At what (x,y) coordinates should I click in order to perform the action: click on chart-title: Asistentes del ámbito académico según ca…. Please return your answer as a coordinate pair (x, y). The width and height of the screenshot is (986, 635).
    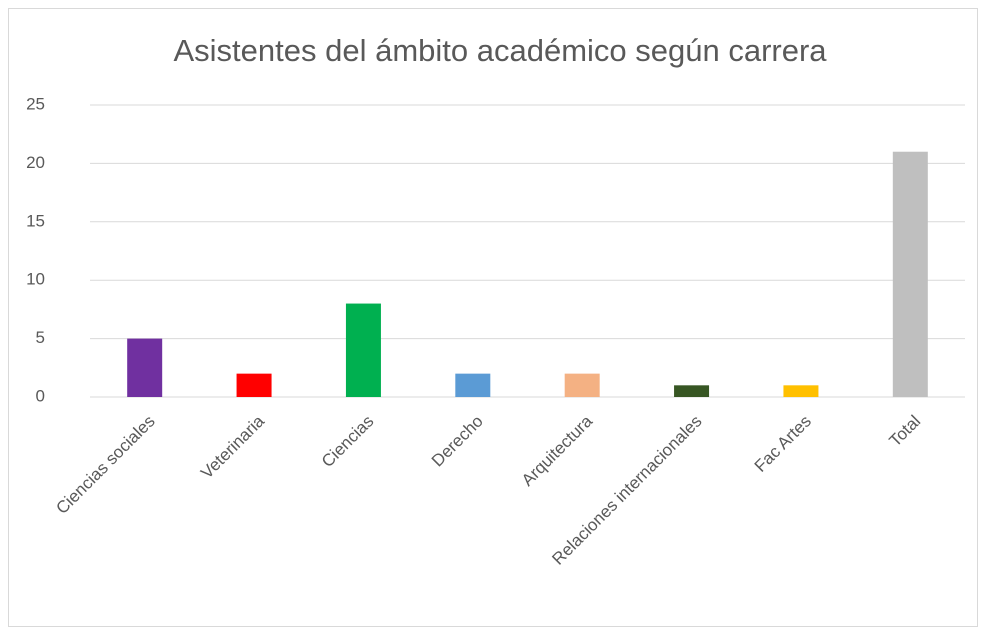
    Looking at the image, I should click on (500, 50).